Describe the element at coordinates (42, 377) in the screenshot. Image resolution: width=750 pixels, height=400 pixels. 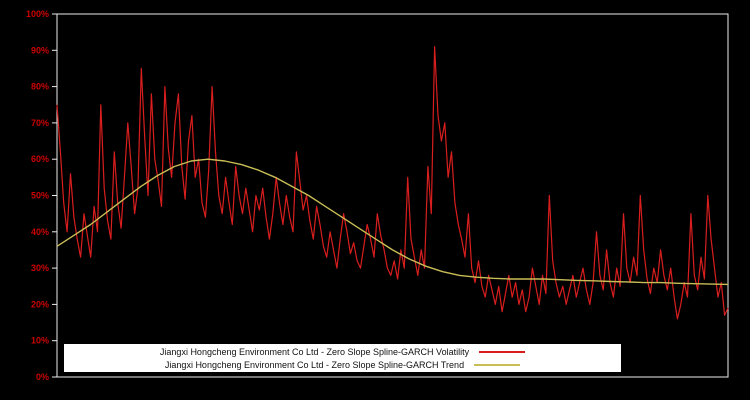
I see `y-axis-tick-label: 0%` at that location.